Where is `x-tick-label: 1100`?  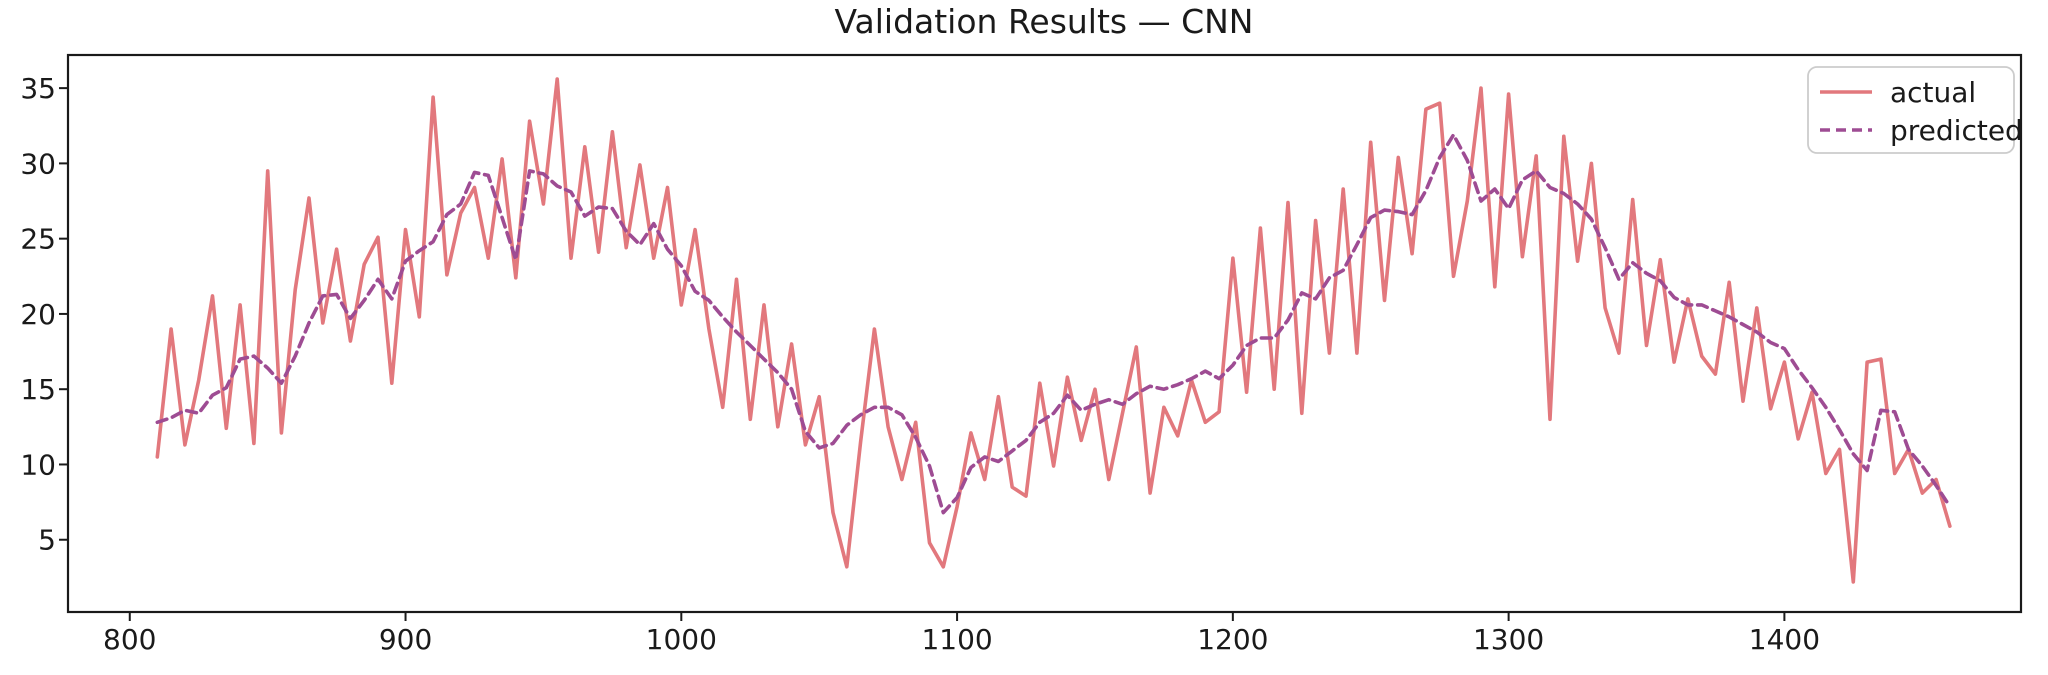
x-tick-label: 1100 is located at coordinates (956, 639).